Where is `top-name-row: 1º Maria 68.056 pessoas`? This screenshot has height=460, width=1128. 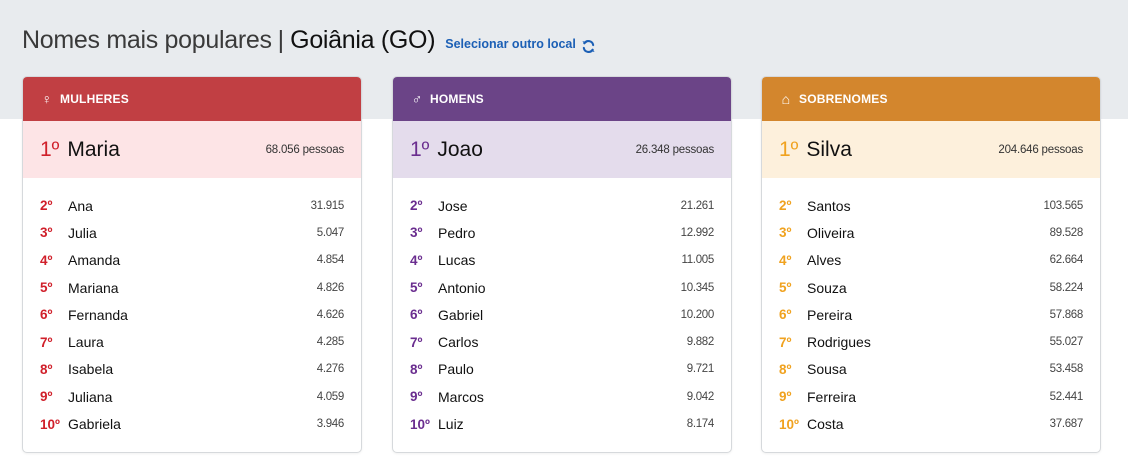
top-name-row: 1º Maria 68.056 pessoas is located at coordinates (192, 149).